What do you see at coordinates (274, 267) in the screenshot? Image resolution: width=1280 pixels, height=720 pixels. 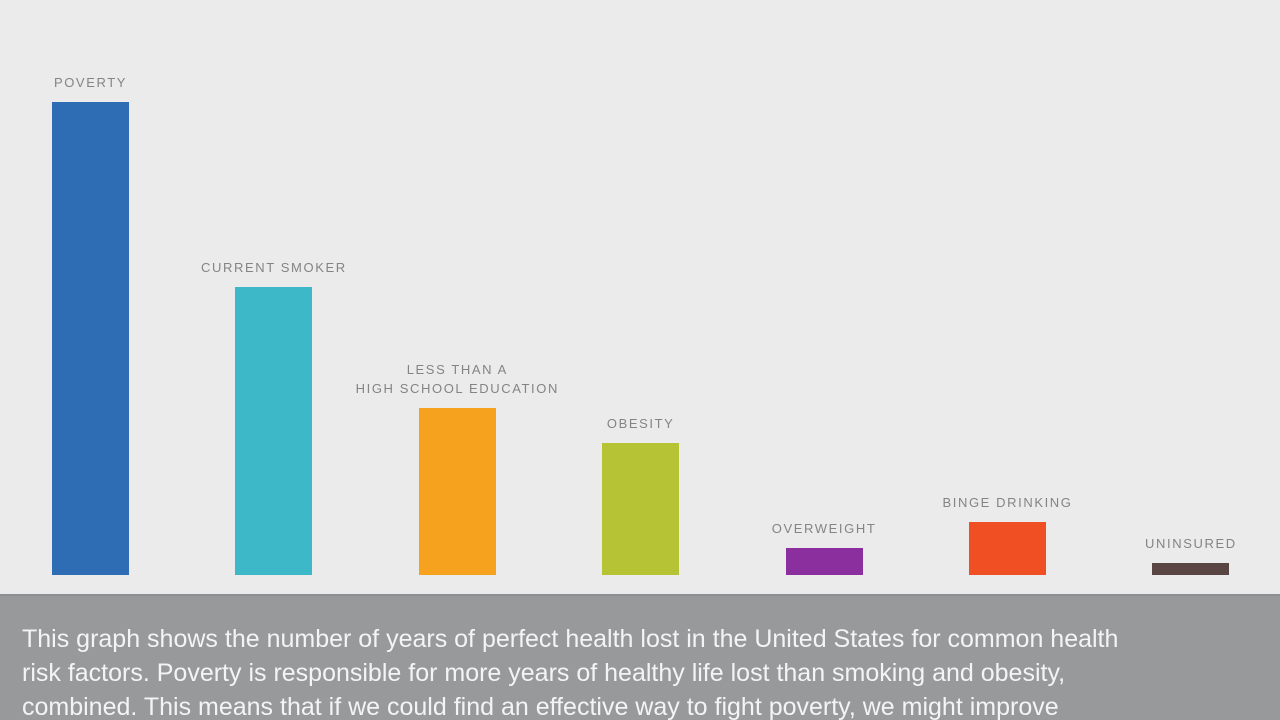 I see `bar-label-current-smoker: CURRENT SMOKER` at bounding box center [274, 267].